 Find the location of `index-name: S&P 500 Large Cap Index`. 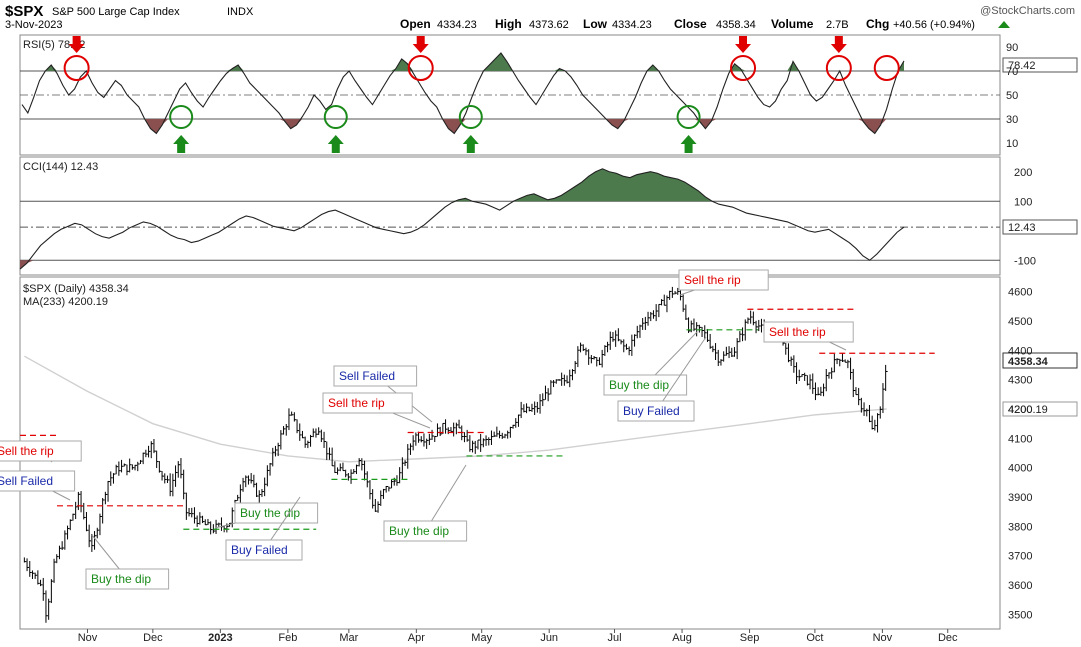

index-name: S&P 500 Large Cap Index is located at coordinates (116, 12).